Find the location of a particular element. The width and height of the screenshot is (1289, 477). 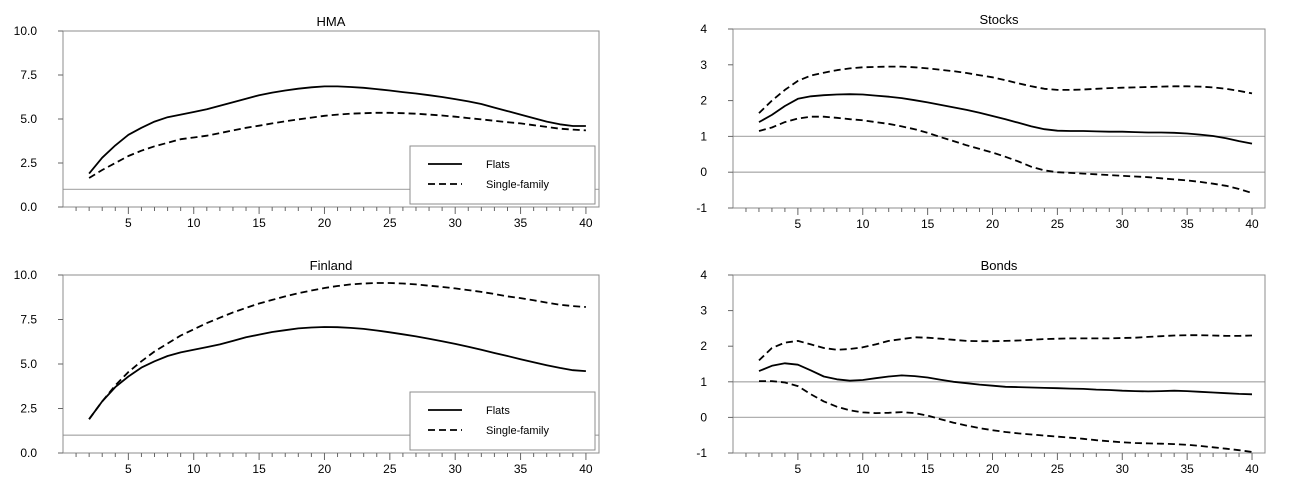

finland-title: Finland is located at coordinates (331, 265).